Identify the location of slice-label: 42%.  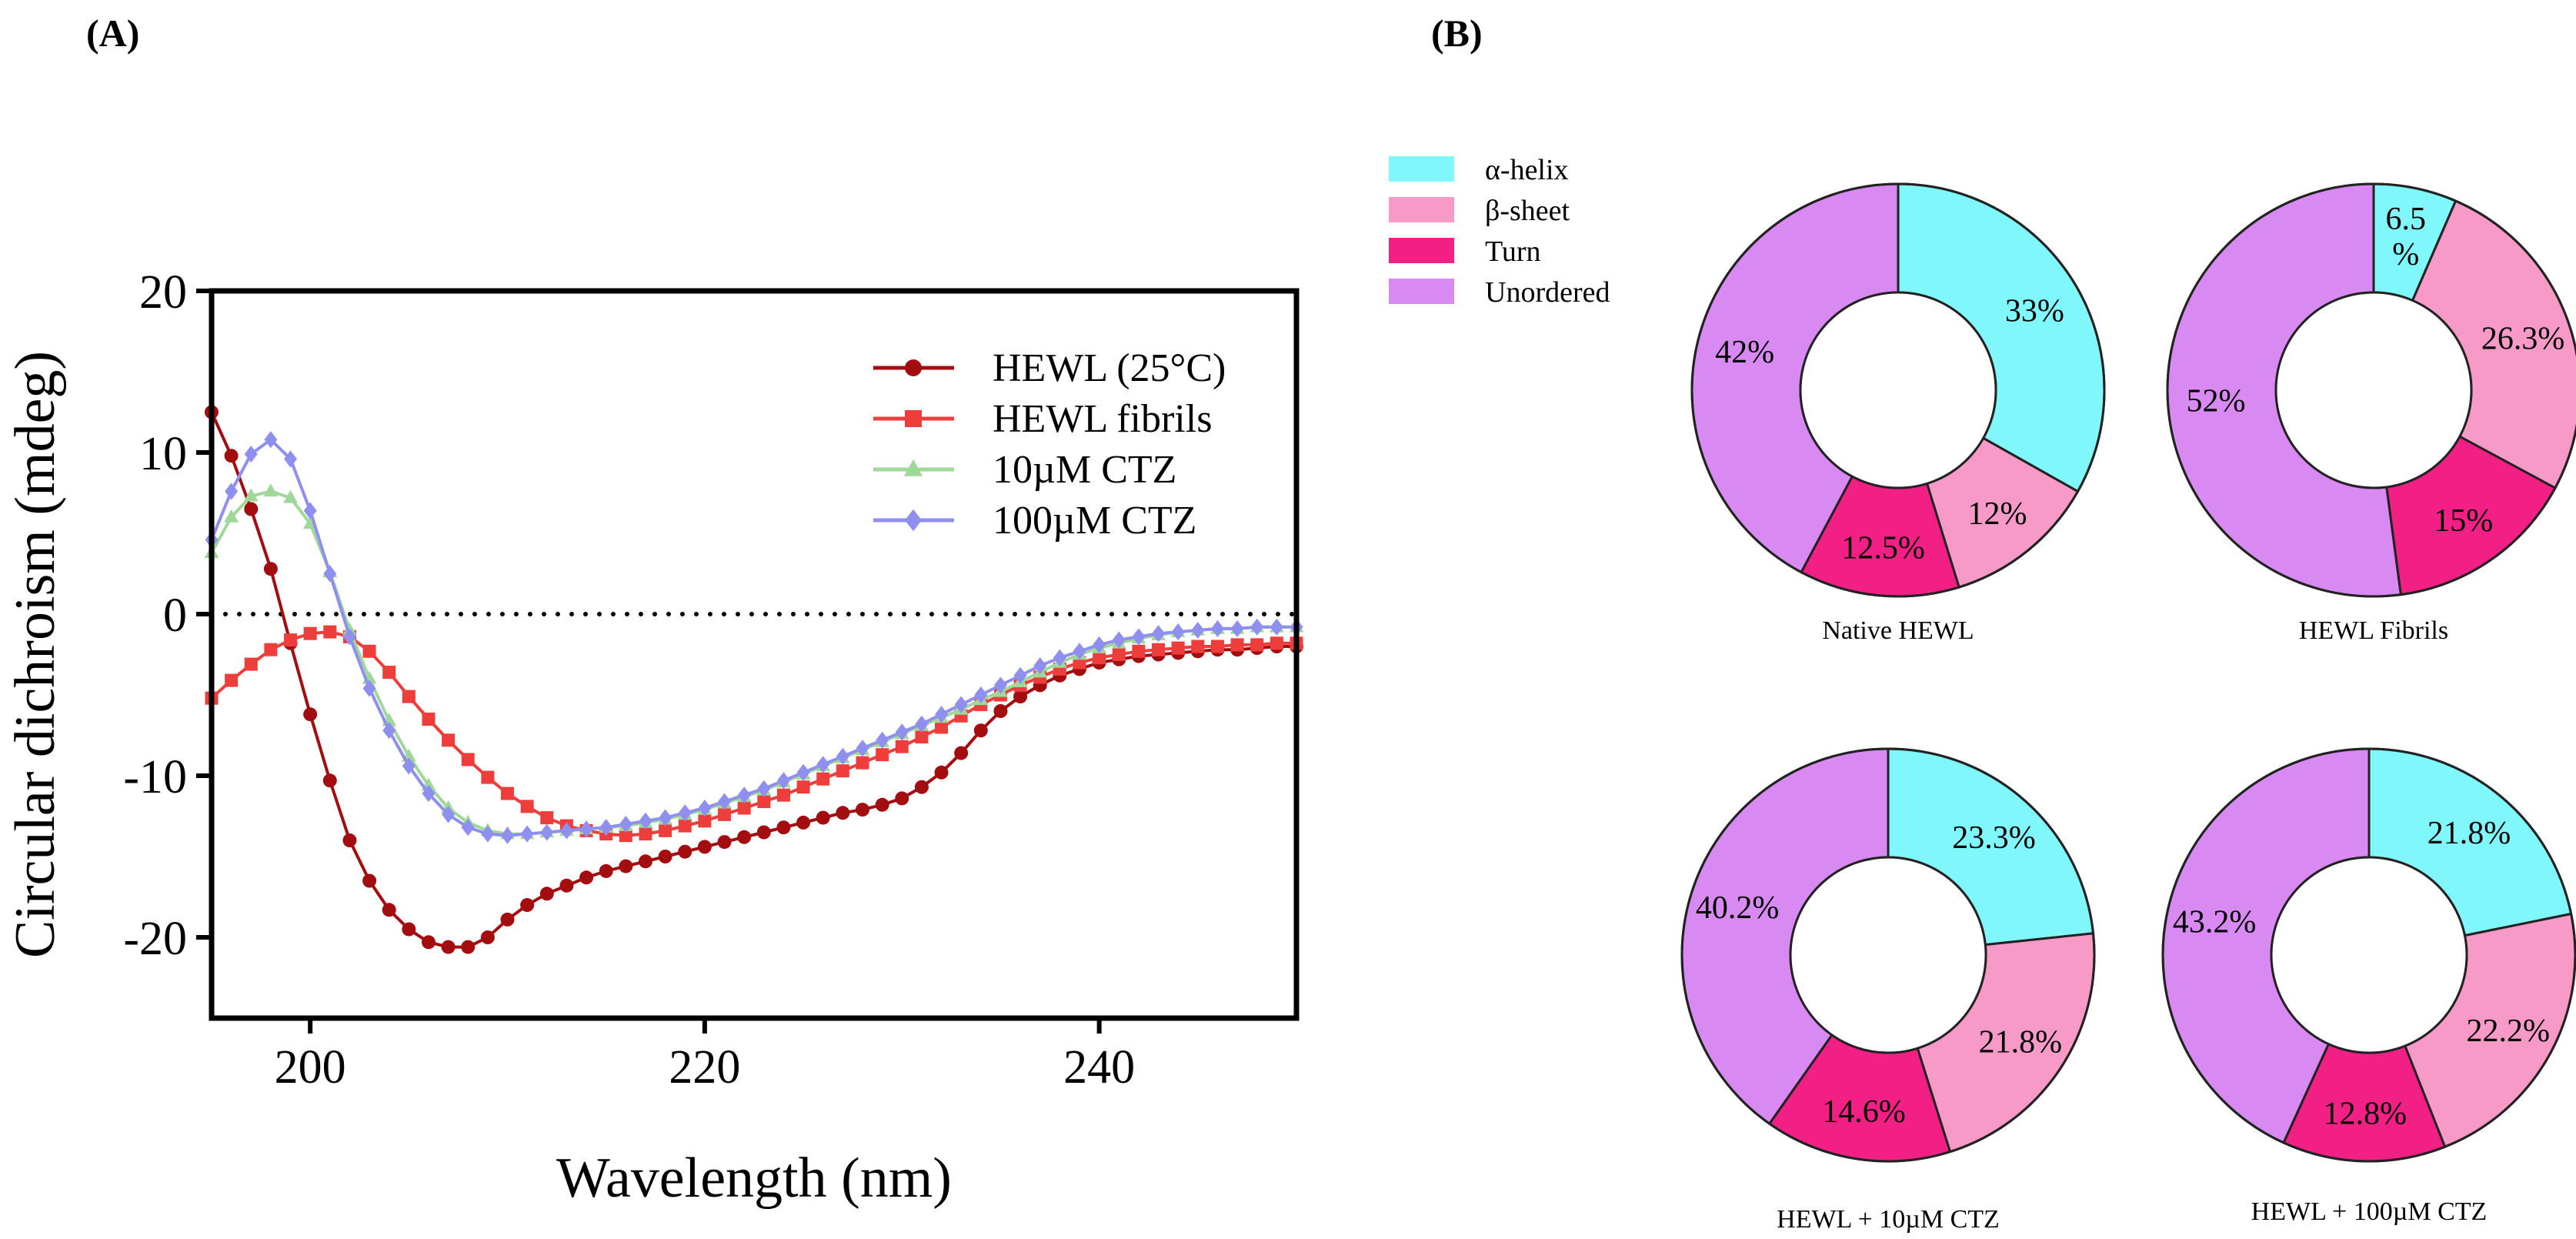
(1744, 352).